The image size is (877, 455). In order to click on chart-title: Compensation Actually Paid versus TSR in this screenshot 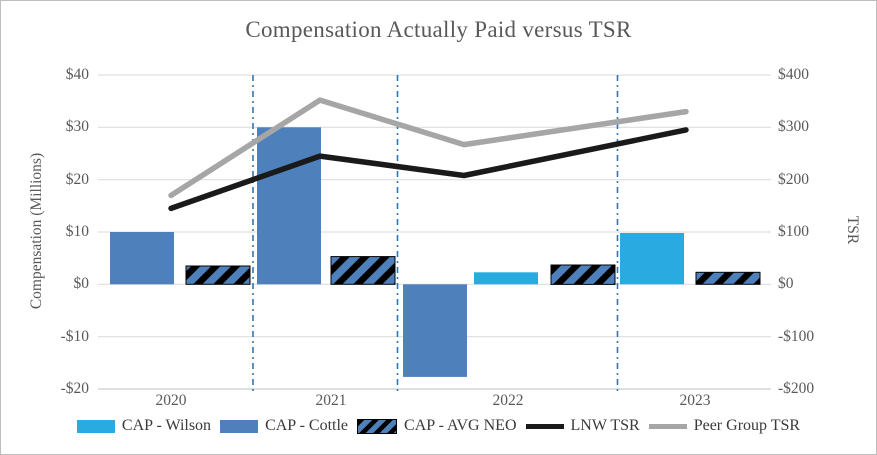, I will do `click(438, 29)`.